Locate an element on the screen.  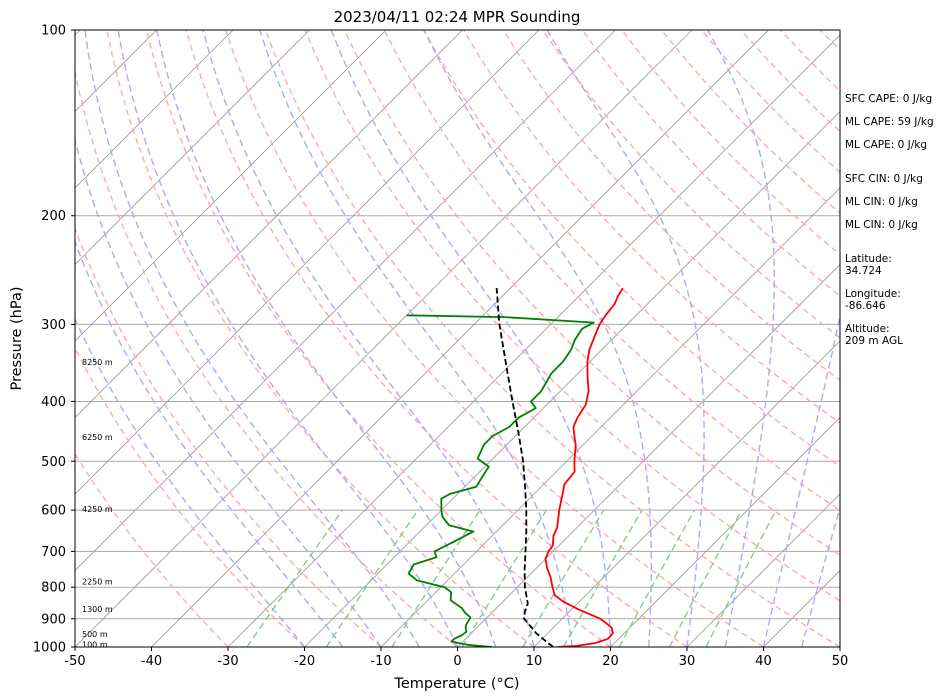
ml-cin-label: ML CIN: 0 J/kg is located at coordinates (881, 202).